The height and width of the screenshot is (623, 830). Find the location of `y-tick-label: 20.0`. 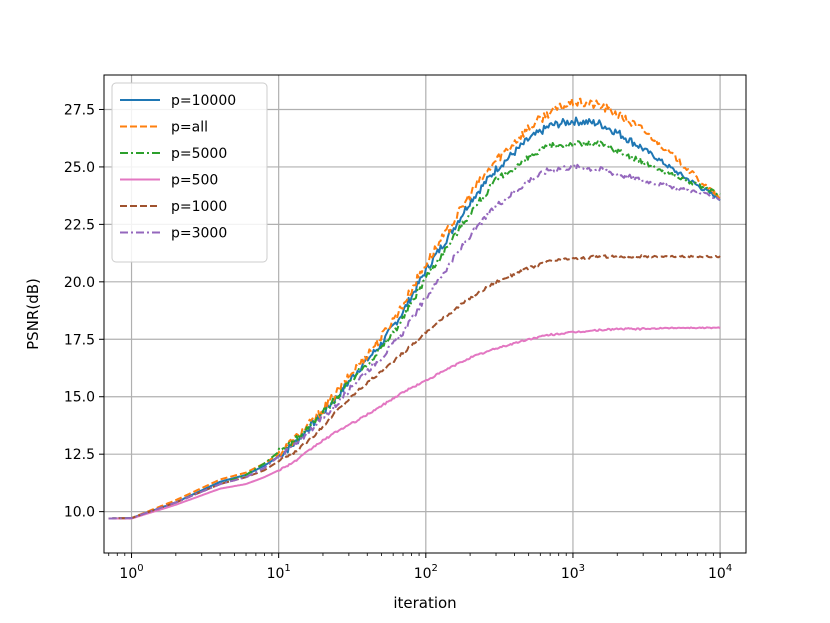

y-tick-label: 20.0 is located at coordinates (79, 283).